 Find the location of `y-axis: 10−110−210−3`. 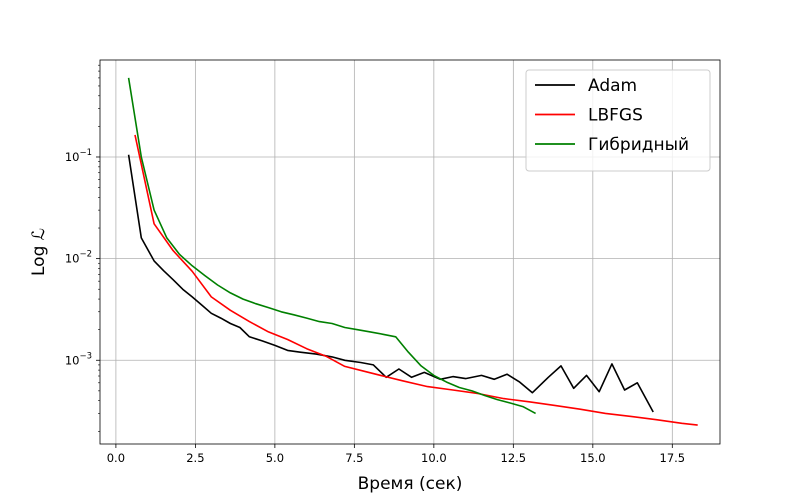

y-axis: 10−110−210−3 is located at coordinates (82, 248).